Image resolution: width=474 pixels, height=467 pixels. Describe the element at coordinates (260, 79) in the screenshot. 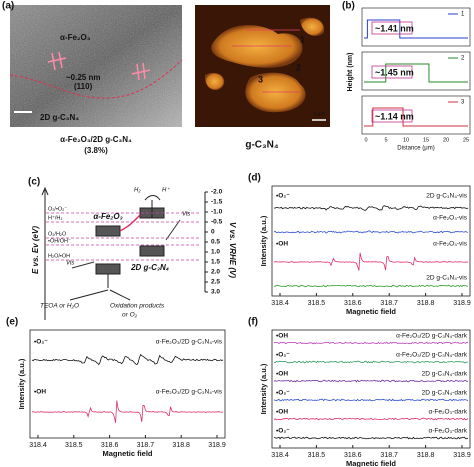

I see `afm-label: 3` at that location.